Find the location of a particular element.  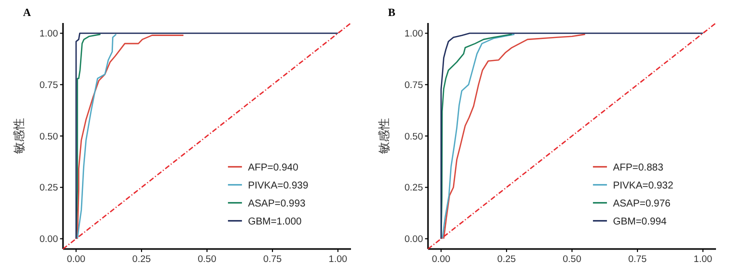

legend-label: ASAP=0.976 is located at coordinates (641, 204).